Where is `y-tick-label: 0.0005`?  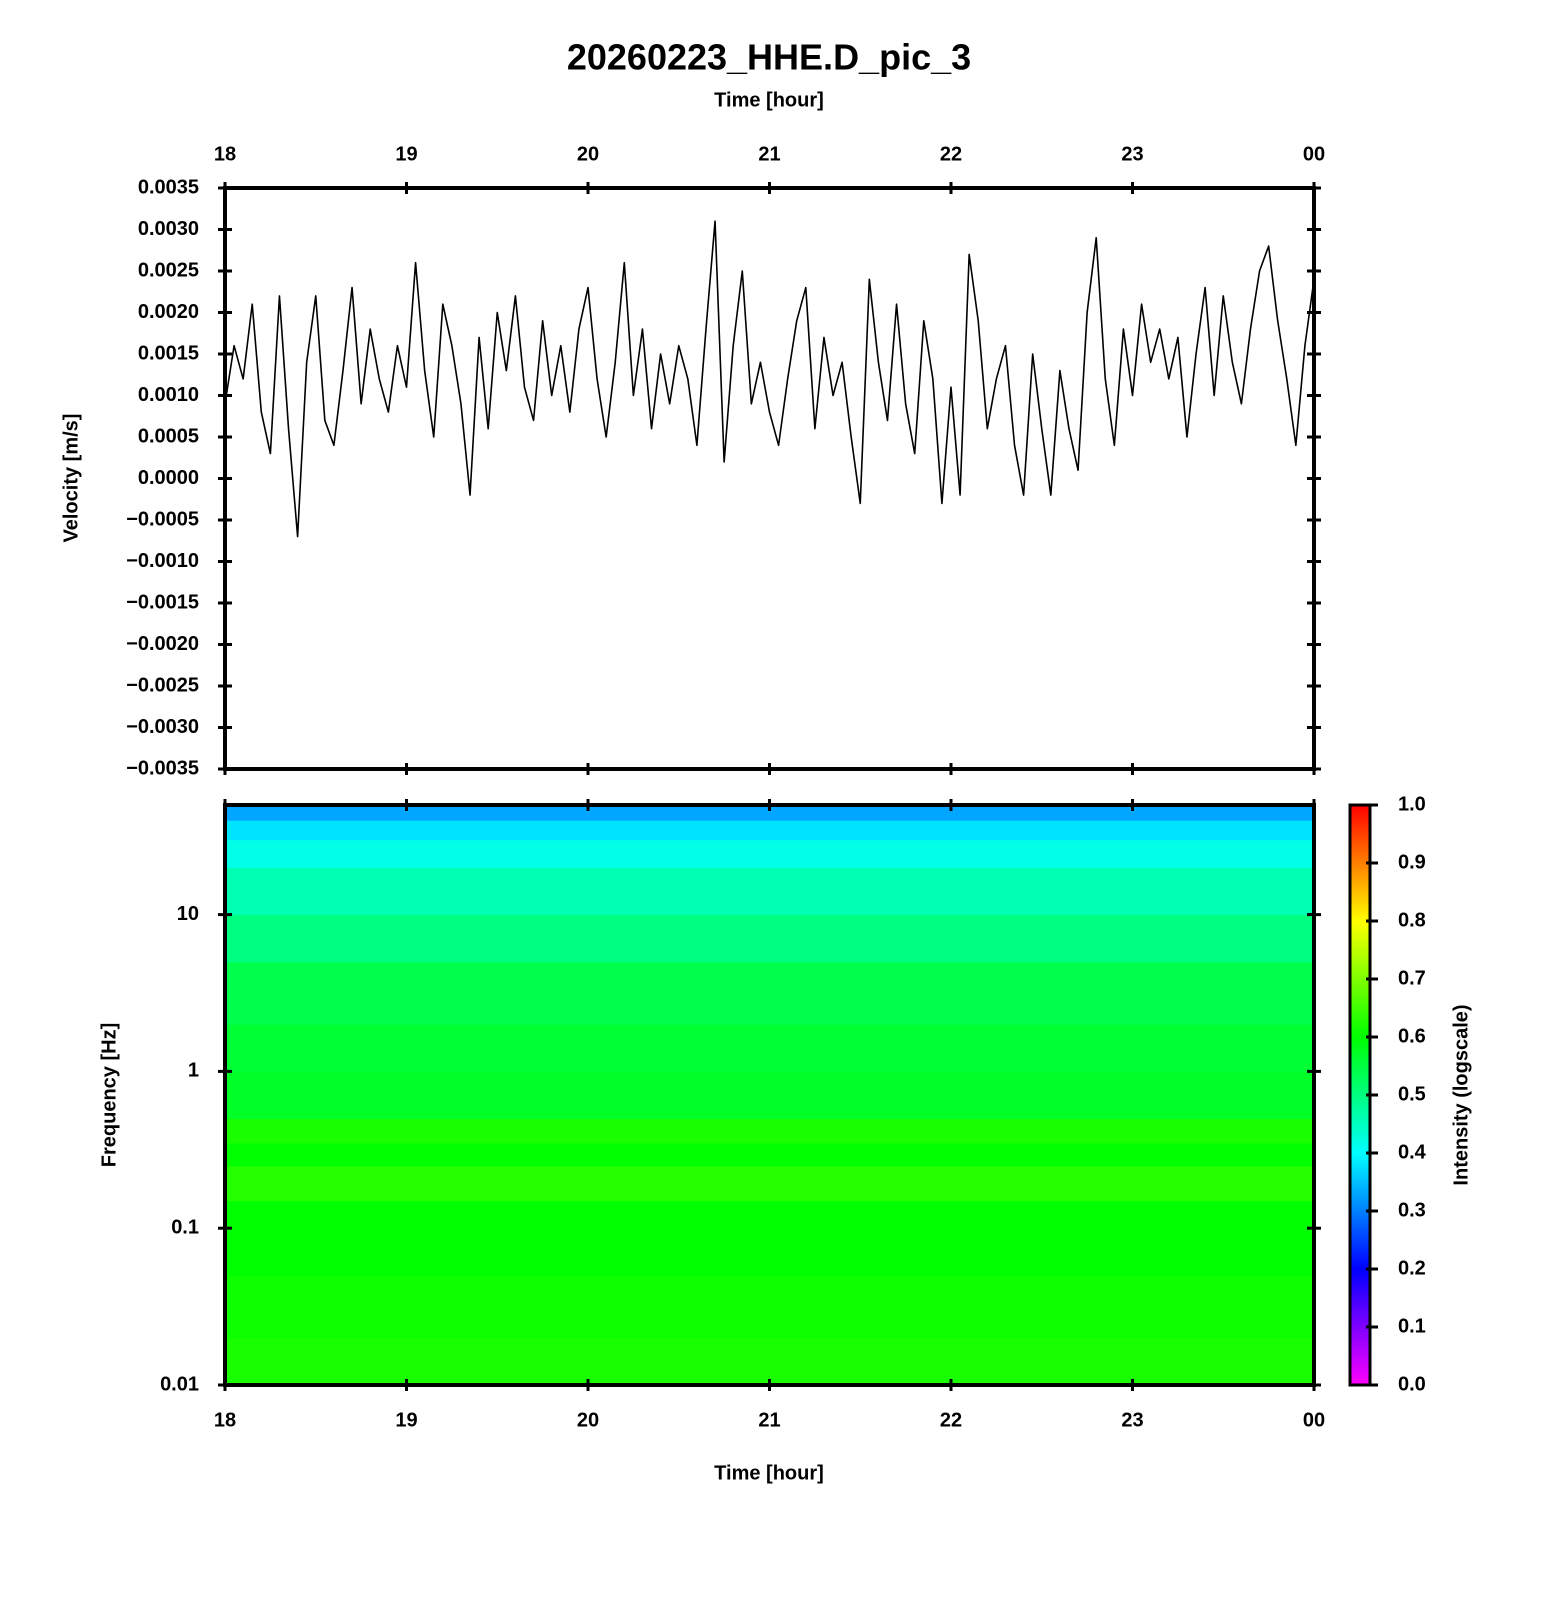 y-tick-label: 0.0005 is located at coordinates (168, 436).